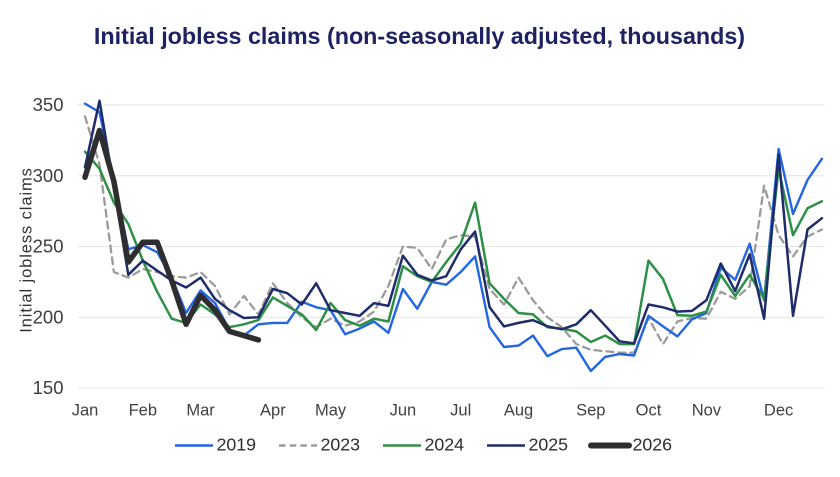 The width and height of the screenshot is (840, 477). What do you see at coordinates (445, 445) in the screenshot?
I see `svg-text: 2024` at bounding box center [445, 445].